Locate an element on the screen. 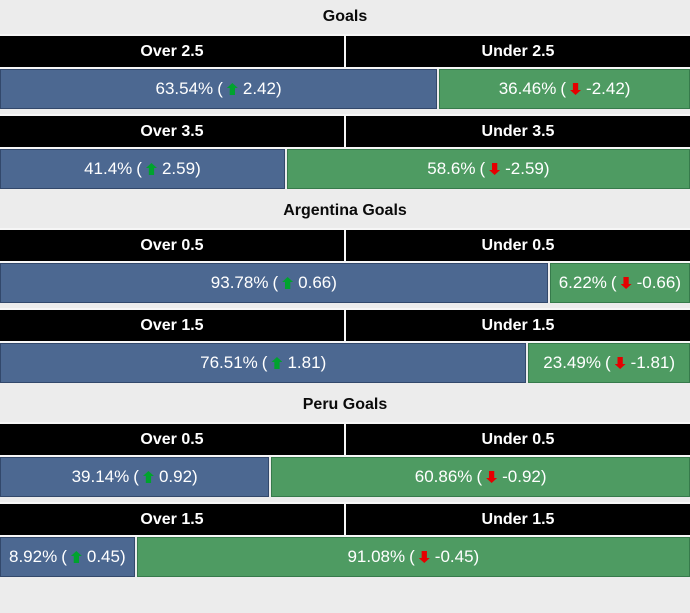 Image resolution: width=690 pixels, height=613 pixels. over-bar-segment: 8.92%(0.45) is located at coordinates (67, 557).